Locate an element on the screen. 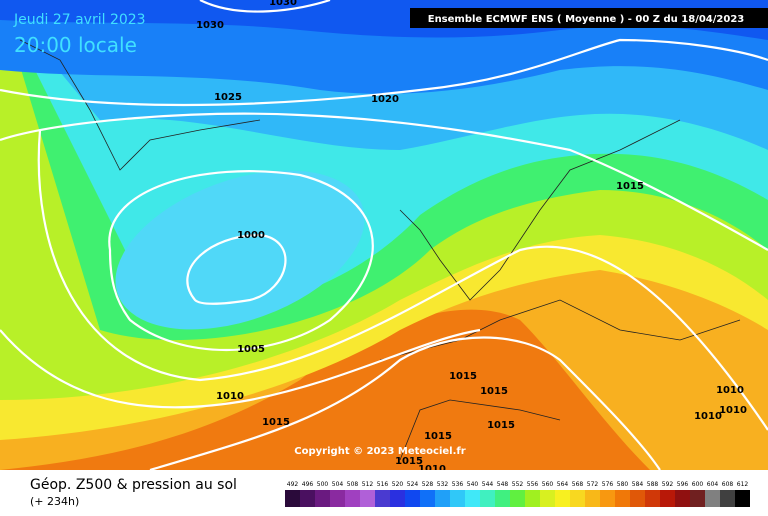 Image resolution: width=768 pixels, height=516 pixels. legend-label: 532 is located at coordinates (443, 484).